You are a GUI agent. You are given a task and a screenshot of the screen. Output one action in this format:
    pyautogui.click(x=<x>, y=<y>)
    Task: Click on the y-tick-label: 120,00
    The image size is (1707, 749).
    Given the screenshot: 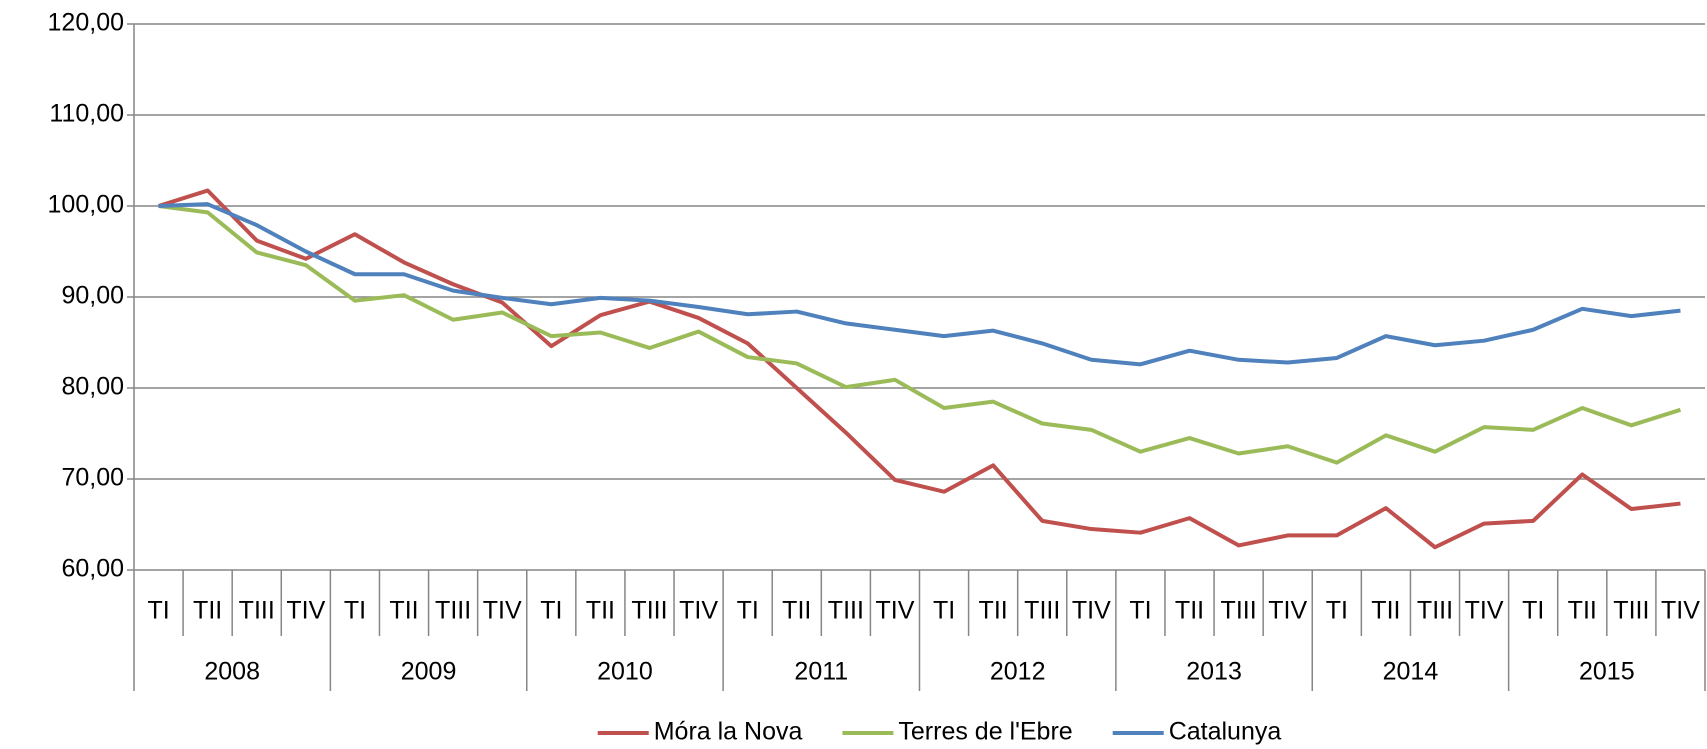 What is the action you would take?
    pyautogui.click(x=86, y=23)
    